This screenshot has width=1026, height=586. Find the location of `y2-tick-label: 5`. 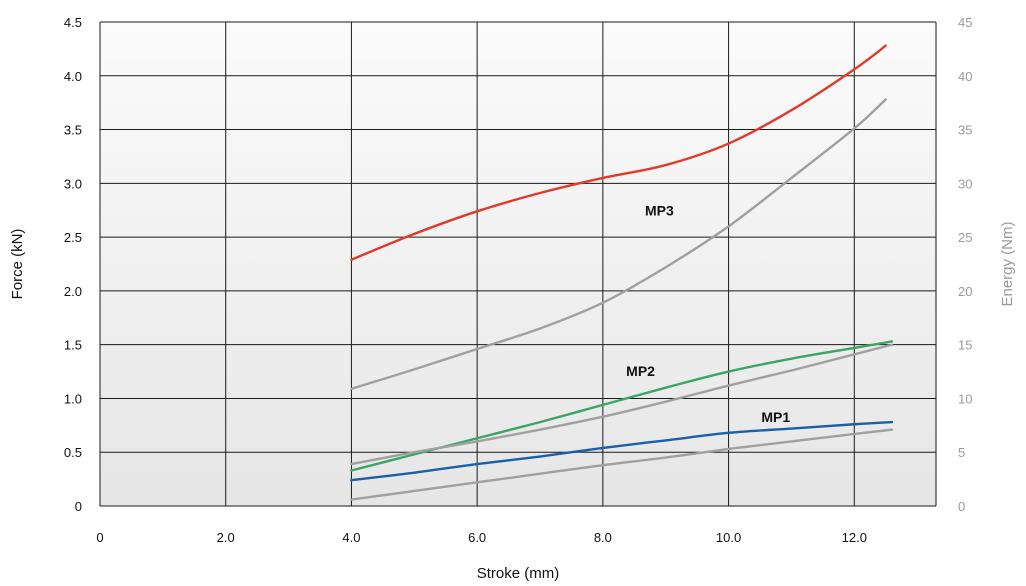

y2-tick-label: 5 is located at coordinates (961, 452).